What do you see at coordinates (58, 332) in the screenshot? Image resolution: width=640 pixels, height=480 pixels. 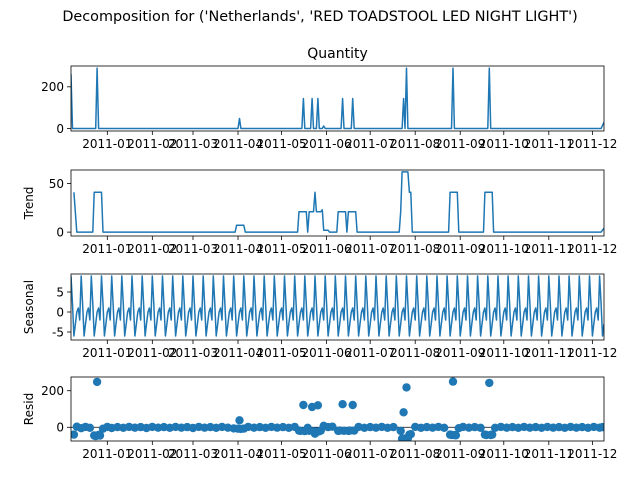 I see `y-tick-label: -5` at bounding box center [58, 332].